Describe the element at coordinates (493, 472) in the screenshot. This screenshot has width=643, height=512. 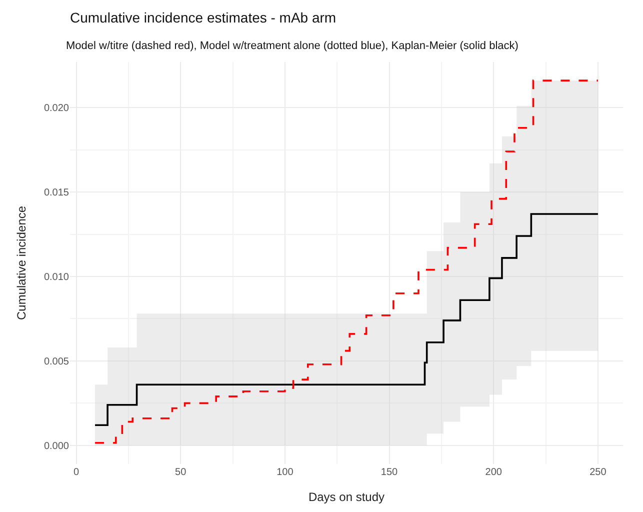
I see `x-tick-label: 200` at that location.